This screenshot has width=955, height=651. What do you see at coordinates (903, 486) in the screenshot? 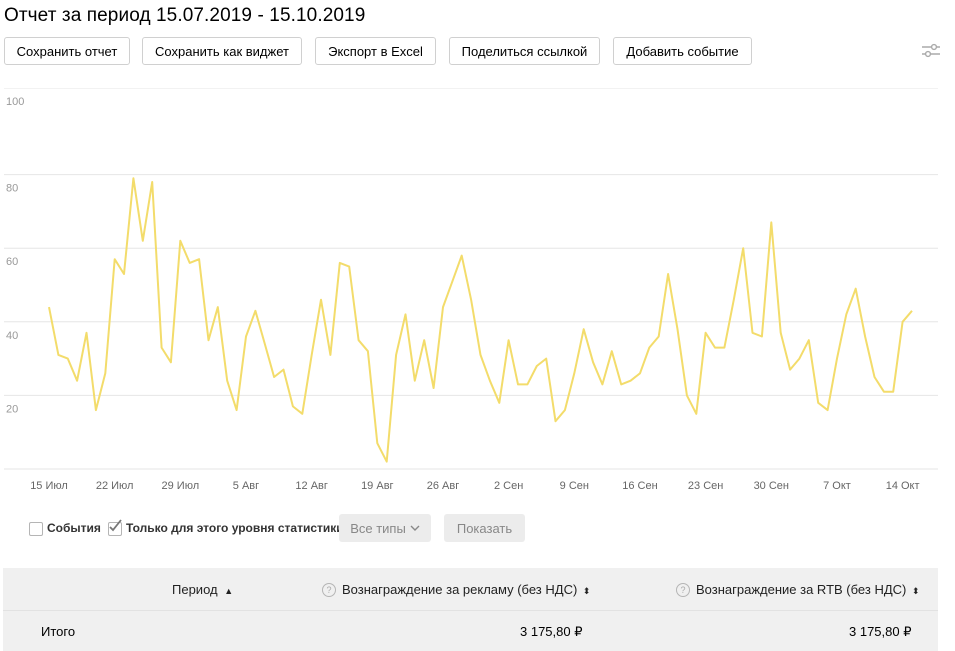
I see `x-tick-label: 14 Окт` at bounding box center [903, 486].